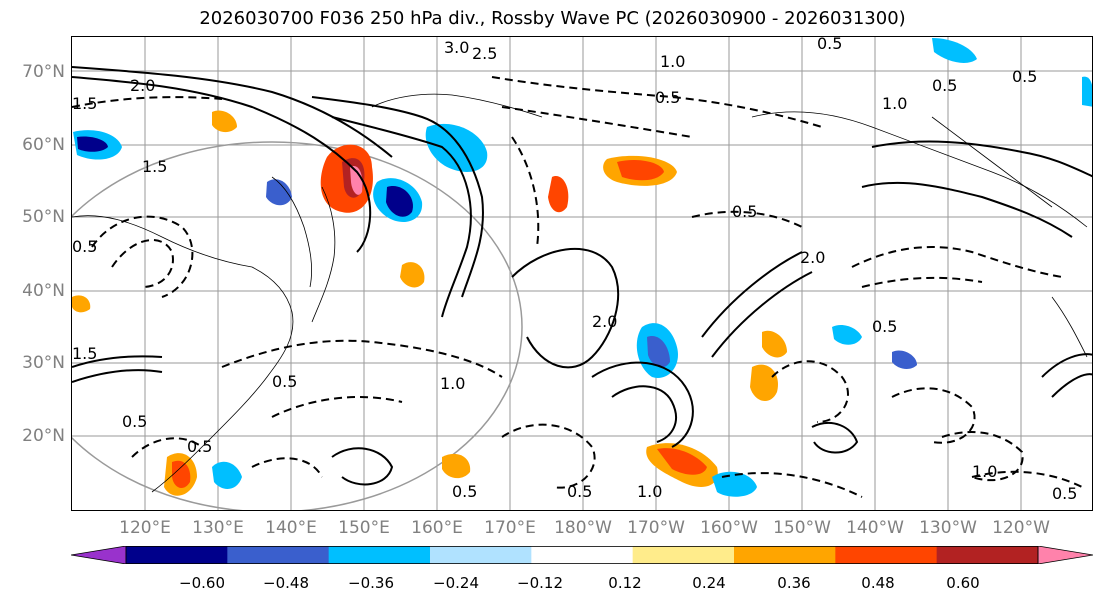  I want to click on lon-label-140w: 140°W, so click(875, 528).